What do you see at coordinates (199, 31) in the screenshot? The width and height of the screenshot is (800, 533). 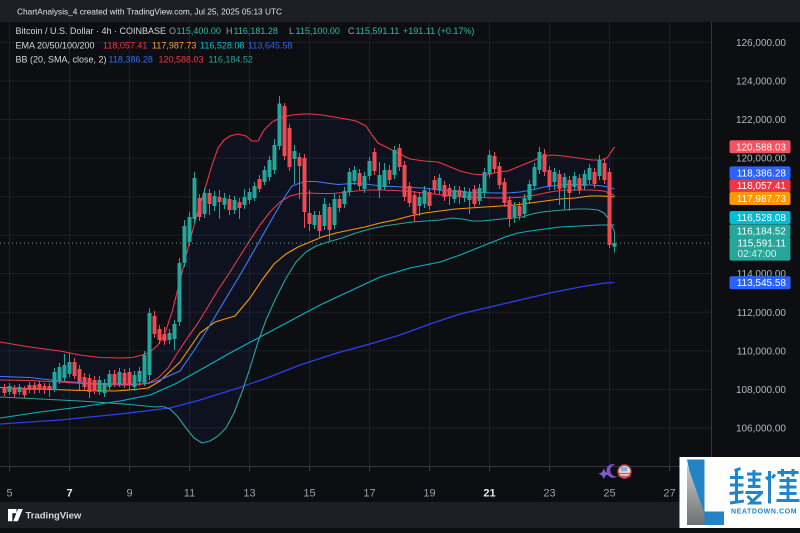 I see `svg-text: 115,400.00` at bounding box center [199, 31].